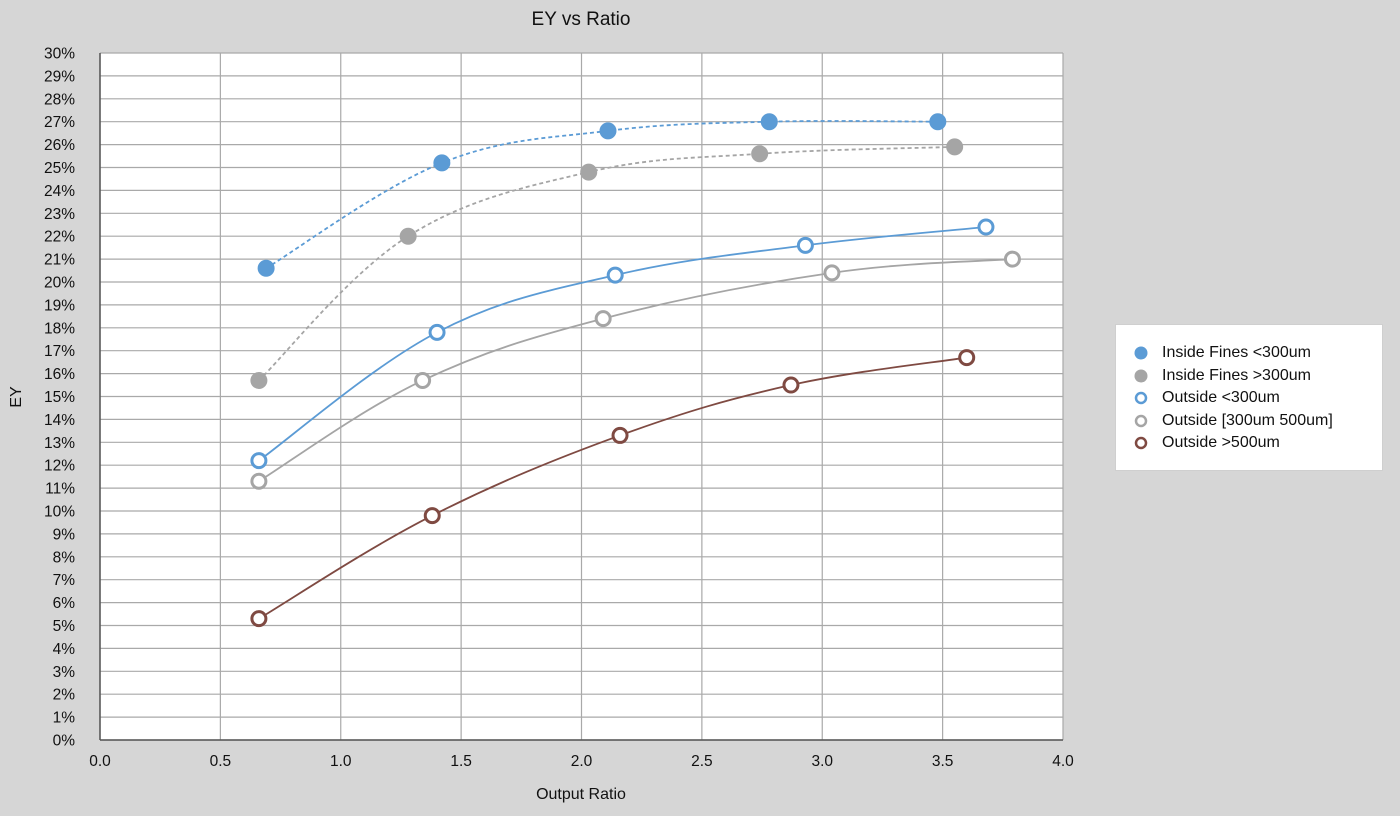  Describe the element at coordinates (1221, 443) in the screenshot. I see `legend-label: Outside >500um` at that location.